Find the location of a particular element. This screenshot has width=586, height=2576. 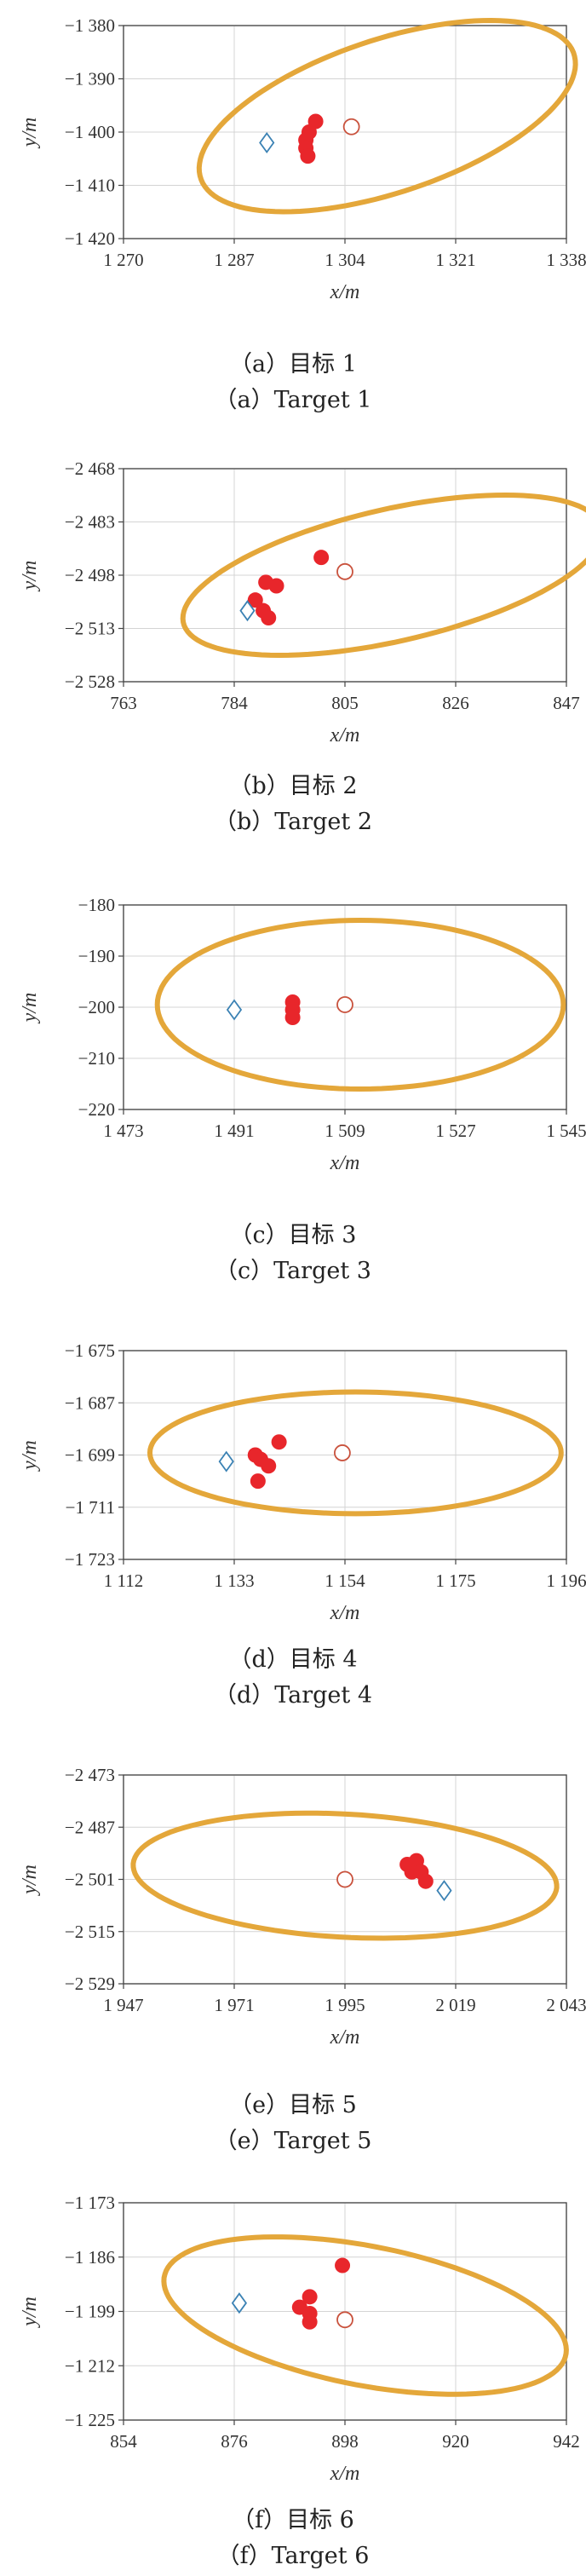

y-tick-label: −1 212 is located at coordinates (90, 2365).